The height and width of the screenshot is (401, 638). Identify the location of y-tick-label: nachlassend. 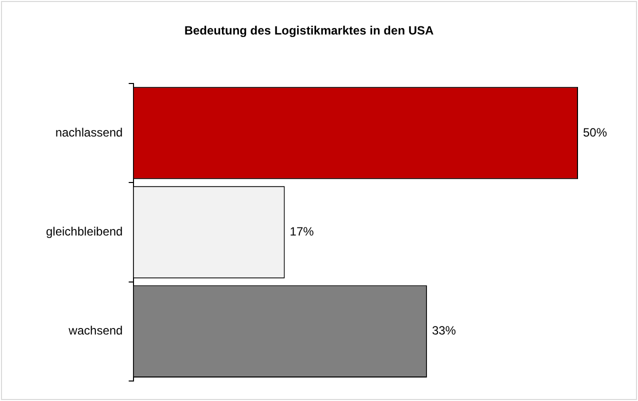
(89, 132).